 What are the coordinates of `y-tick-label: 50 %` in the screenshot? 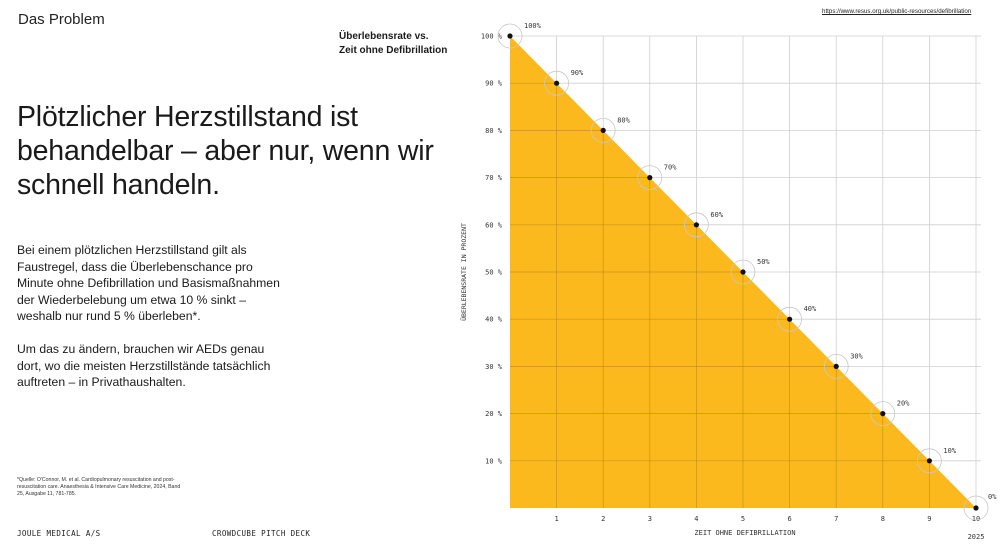 It's located at (494, 273).